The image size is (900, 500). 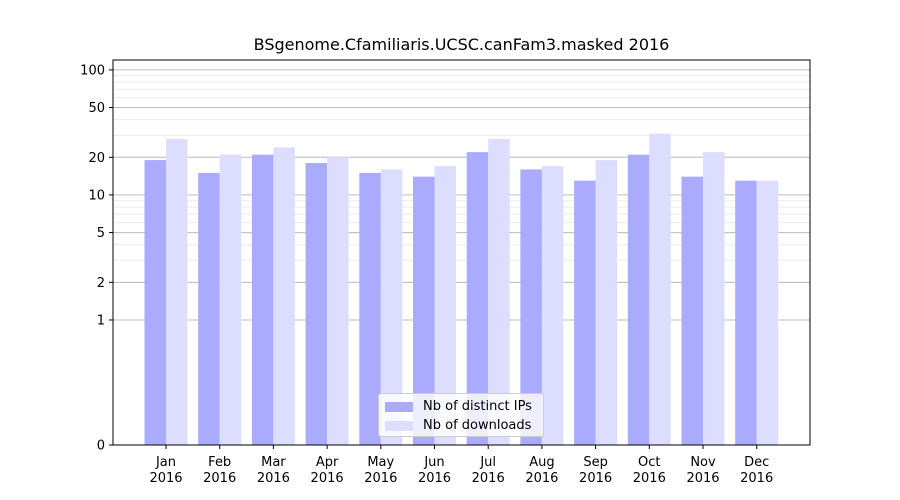 I want to click on x-tick-label: Sep, so click(x=595, y=462).